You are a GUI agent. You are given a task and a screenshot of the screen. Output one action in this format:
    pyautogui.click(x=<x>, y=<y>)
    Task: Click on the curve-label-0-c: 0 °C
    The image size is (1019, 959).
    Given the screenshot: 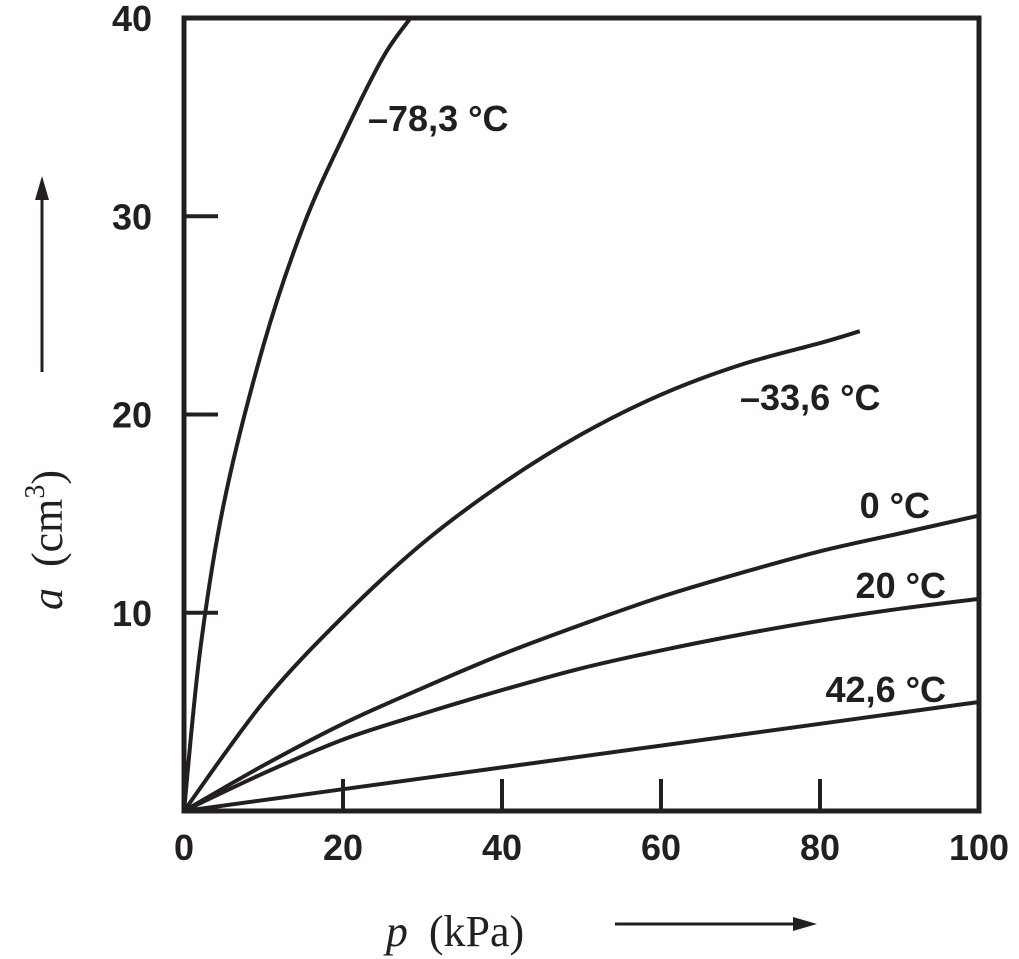 What is the action you would take?
    pyautogui.click(x=895, y=505)
    